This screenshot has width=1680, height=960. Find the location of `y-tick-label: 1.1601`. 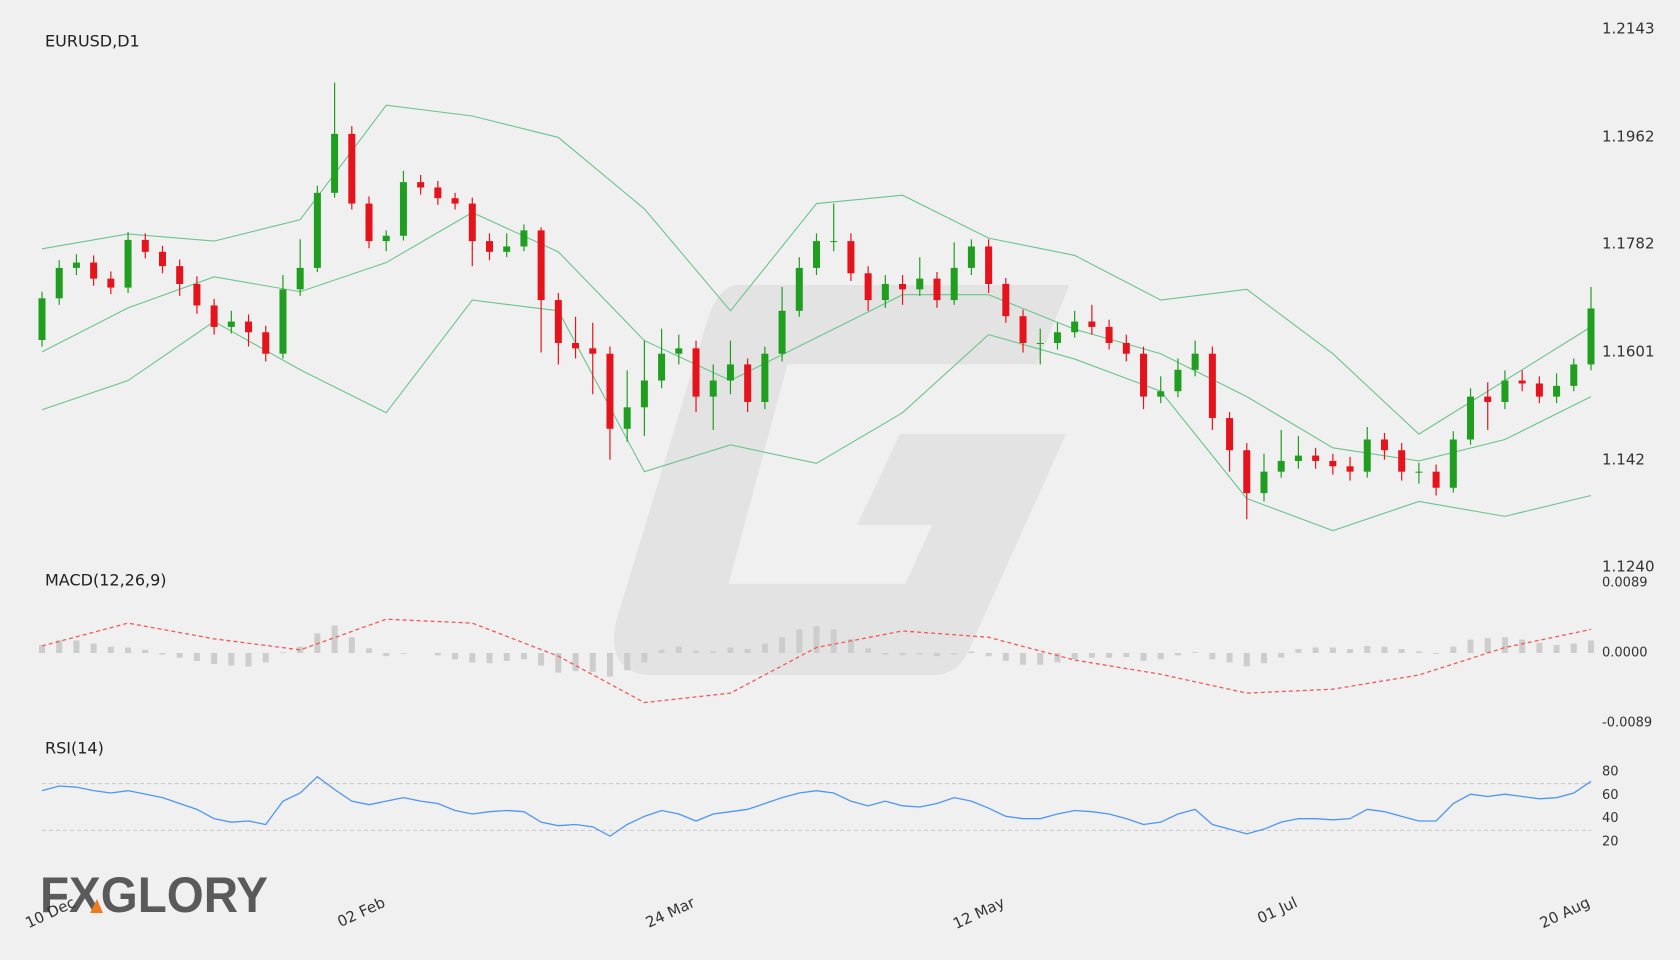

y-tick-label: 1.1601 is located at coordinates (1628, 351).